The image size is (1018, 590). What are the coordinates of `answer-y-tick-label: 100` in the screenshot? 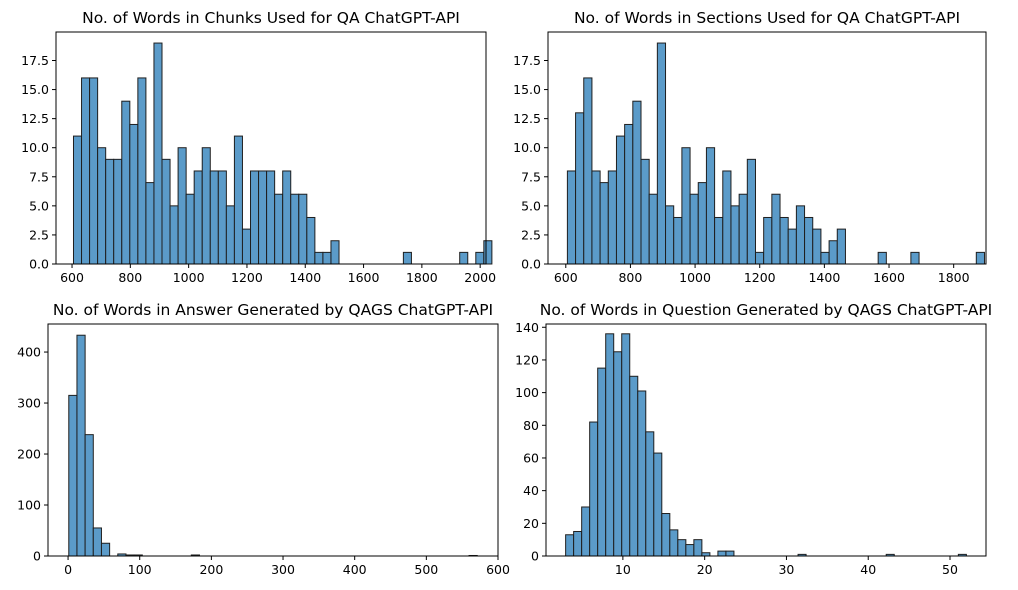 It's located at (29, 505).